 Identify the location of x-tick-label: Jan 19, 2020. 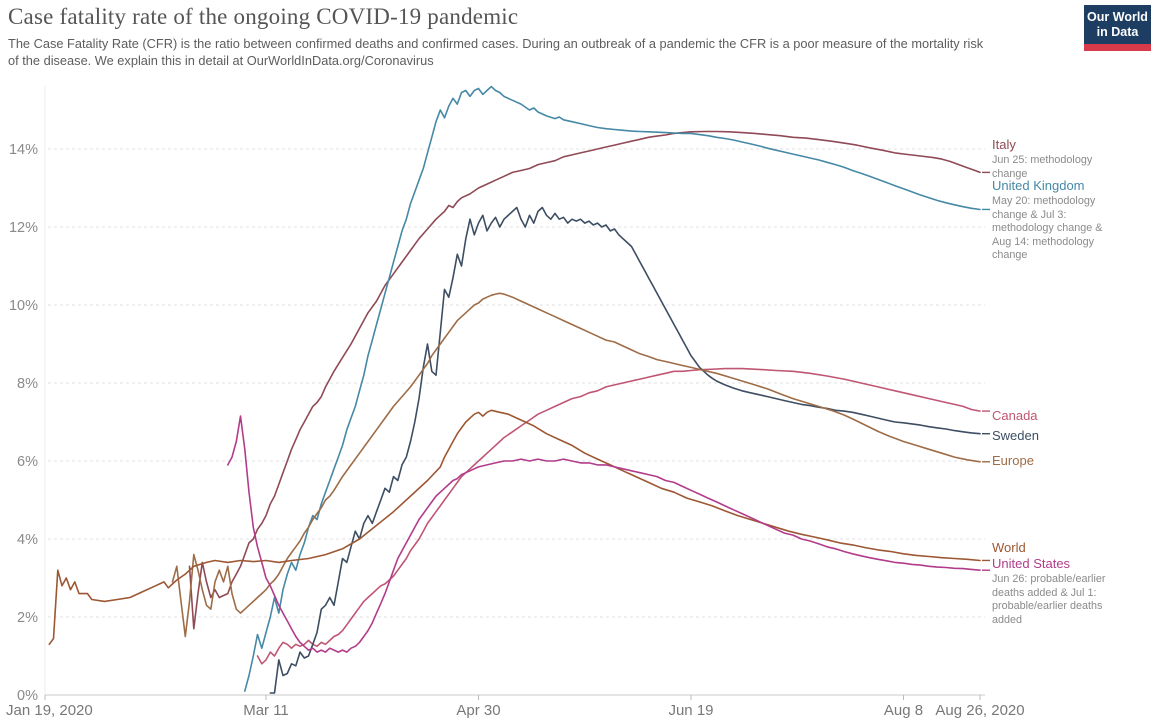
(49, 710).